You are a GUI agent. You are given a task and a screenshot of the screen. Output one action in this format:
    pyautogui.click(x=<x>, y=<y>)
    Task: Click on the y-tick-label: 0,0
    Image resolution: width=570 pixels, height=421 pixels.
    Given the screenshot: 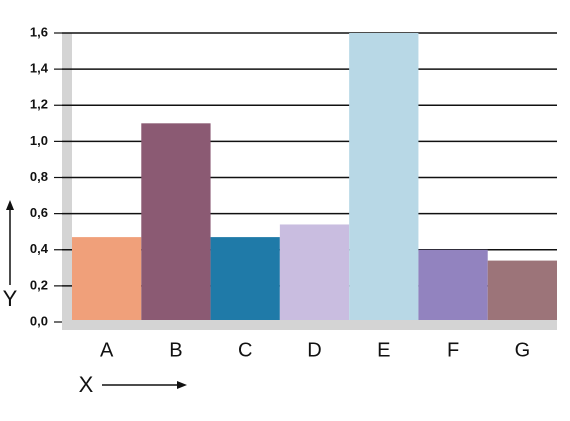 What is the action you would take?
    pyautogui.click(x=39, y=320)
    